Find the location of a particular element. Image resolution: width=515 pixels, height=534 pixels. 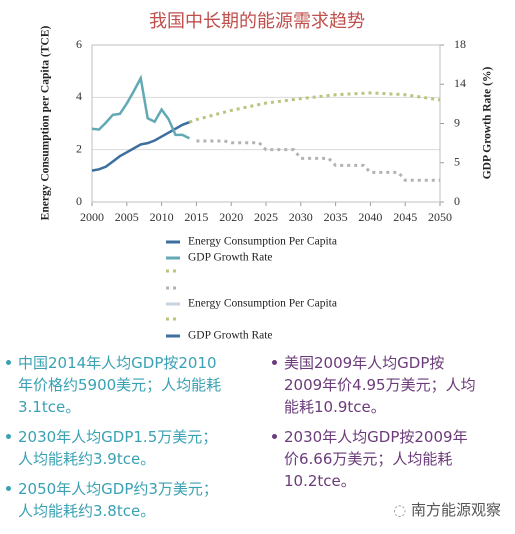

y-tick-label: 2 is located at coordinates (79, 148).